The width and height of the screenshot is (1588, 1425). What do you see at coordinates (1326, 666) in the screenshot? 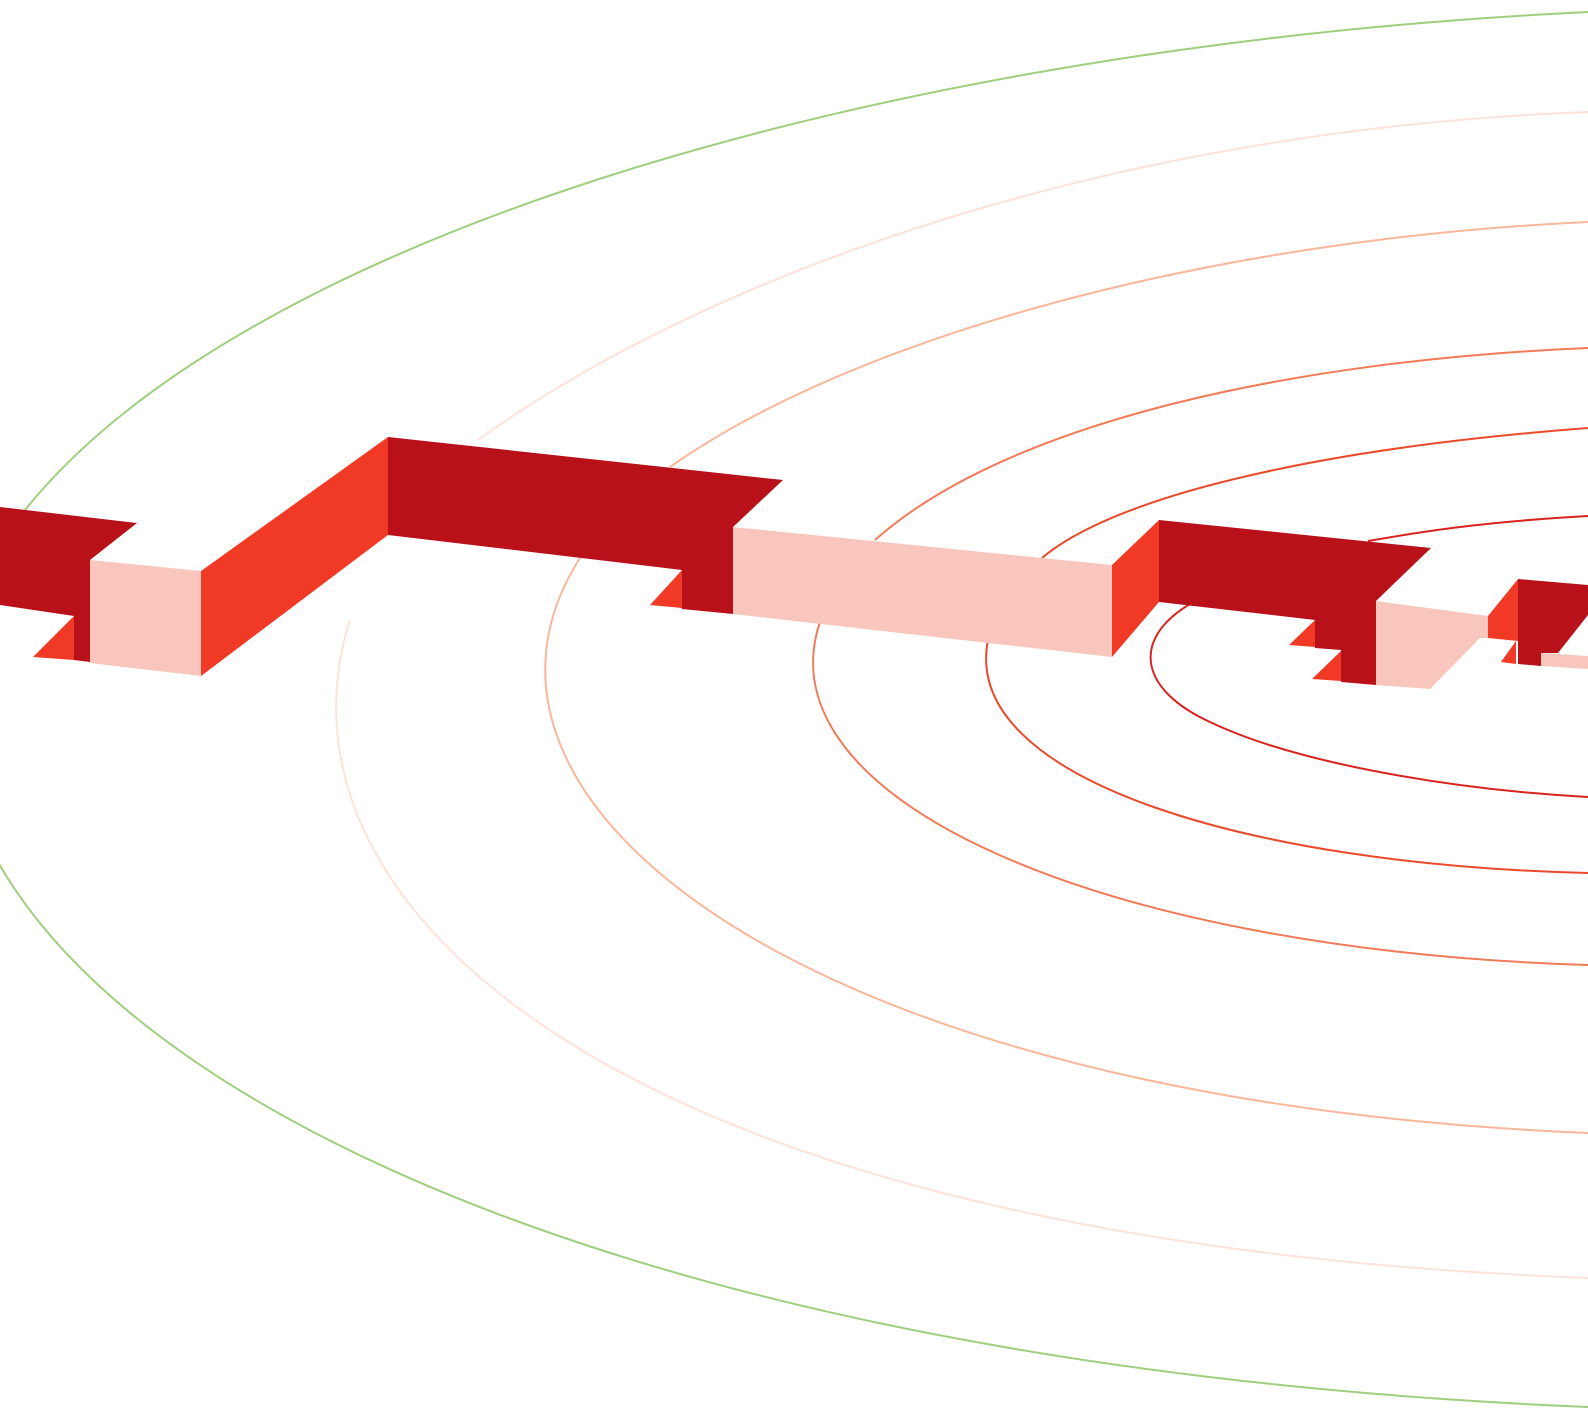
I see `ribbon-notch-face-3b` at bounding box center [1326, 666].